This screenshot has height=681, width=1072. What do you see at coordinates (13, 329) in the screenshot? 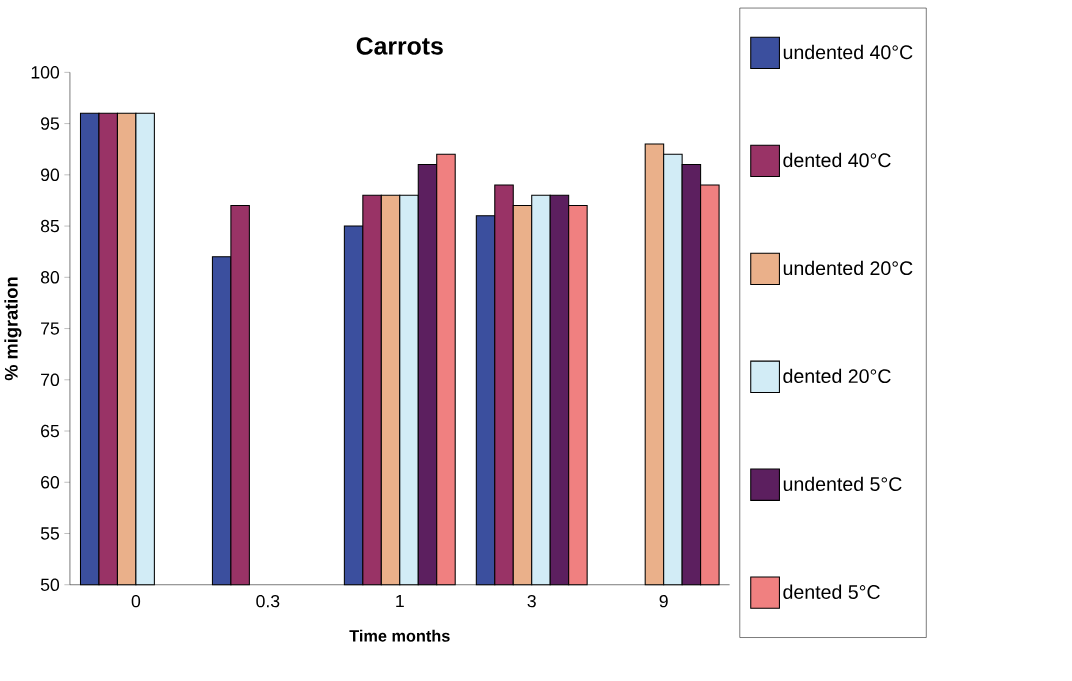
I see `y-axis-title: % migration` at bounding box center [13, 329].